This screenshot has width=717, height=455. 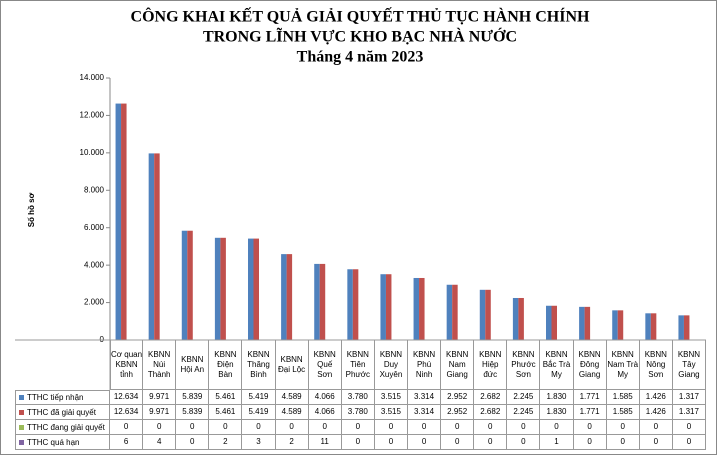 I want to click on data-label: 5.419, so click(x=259, y=397).